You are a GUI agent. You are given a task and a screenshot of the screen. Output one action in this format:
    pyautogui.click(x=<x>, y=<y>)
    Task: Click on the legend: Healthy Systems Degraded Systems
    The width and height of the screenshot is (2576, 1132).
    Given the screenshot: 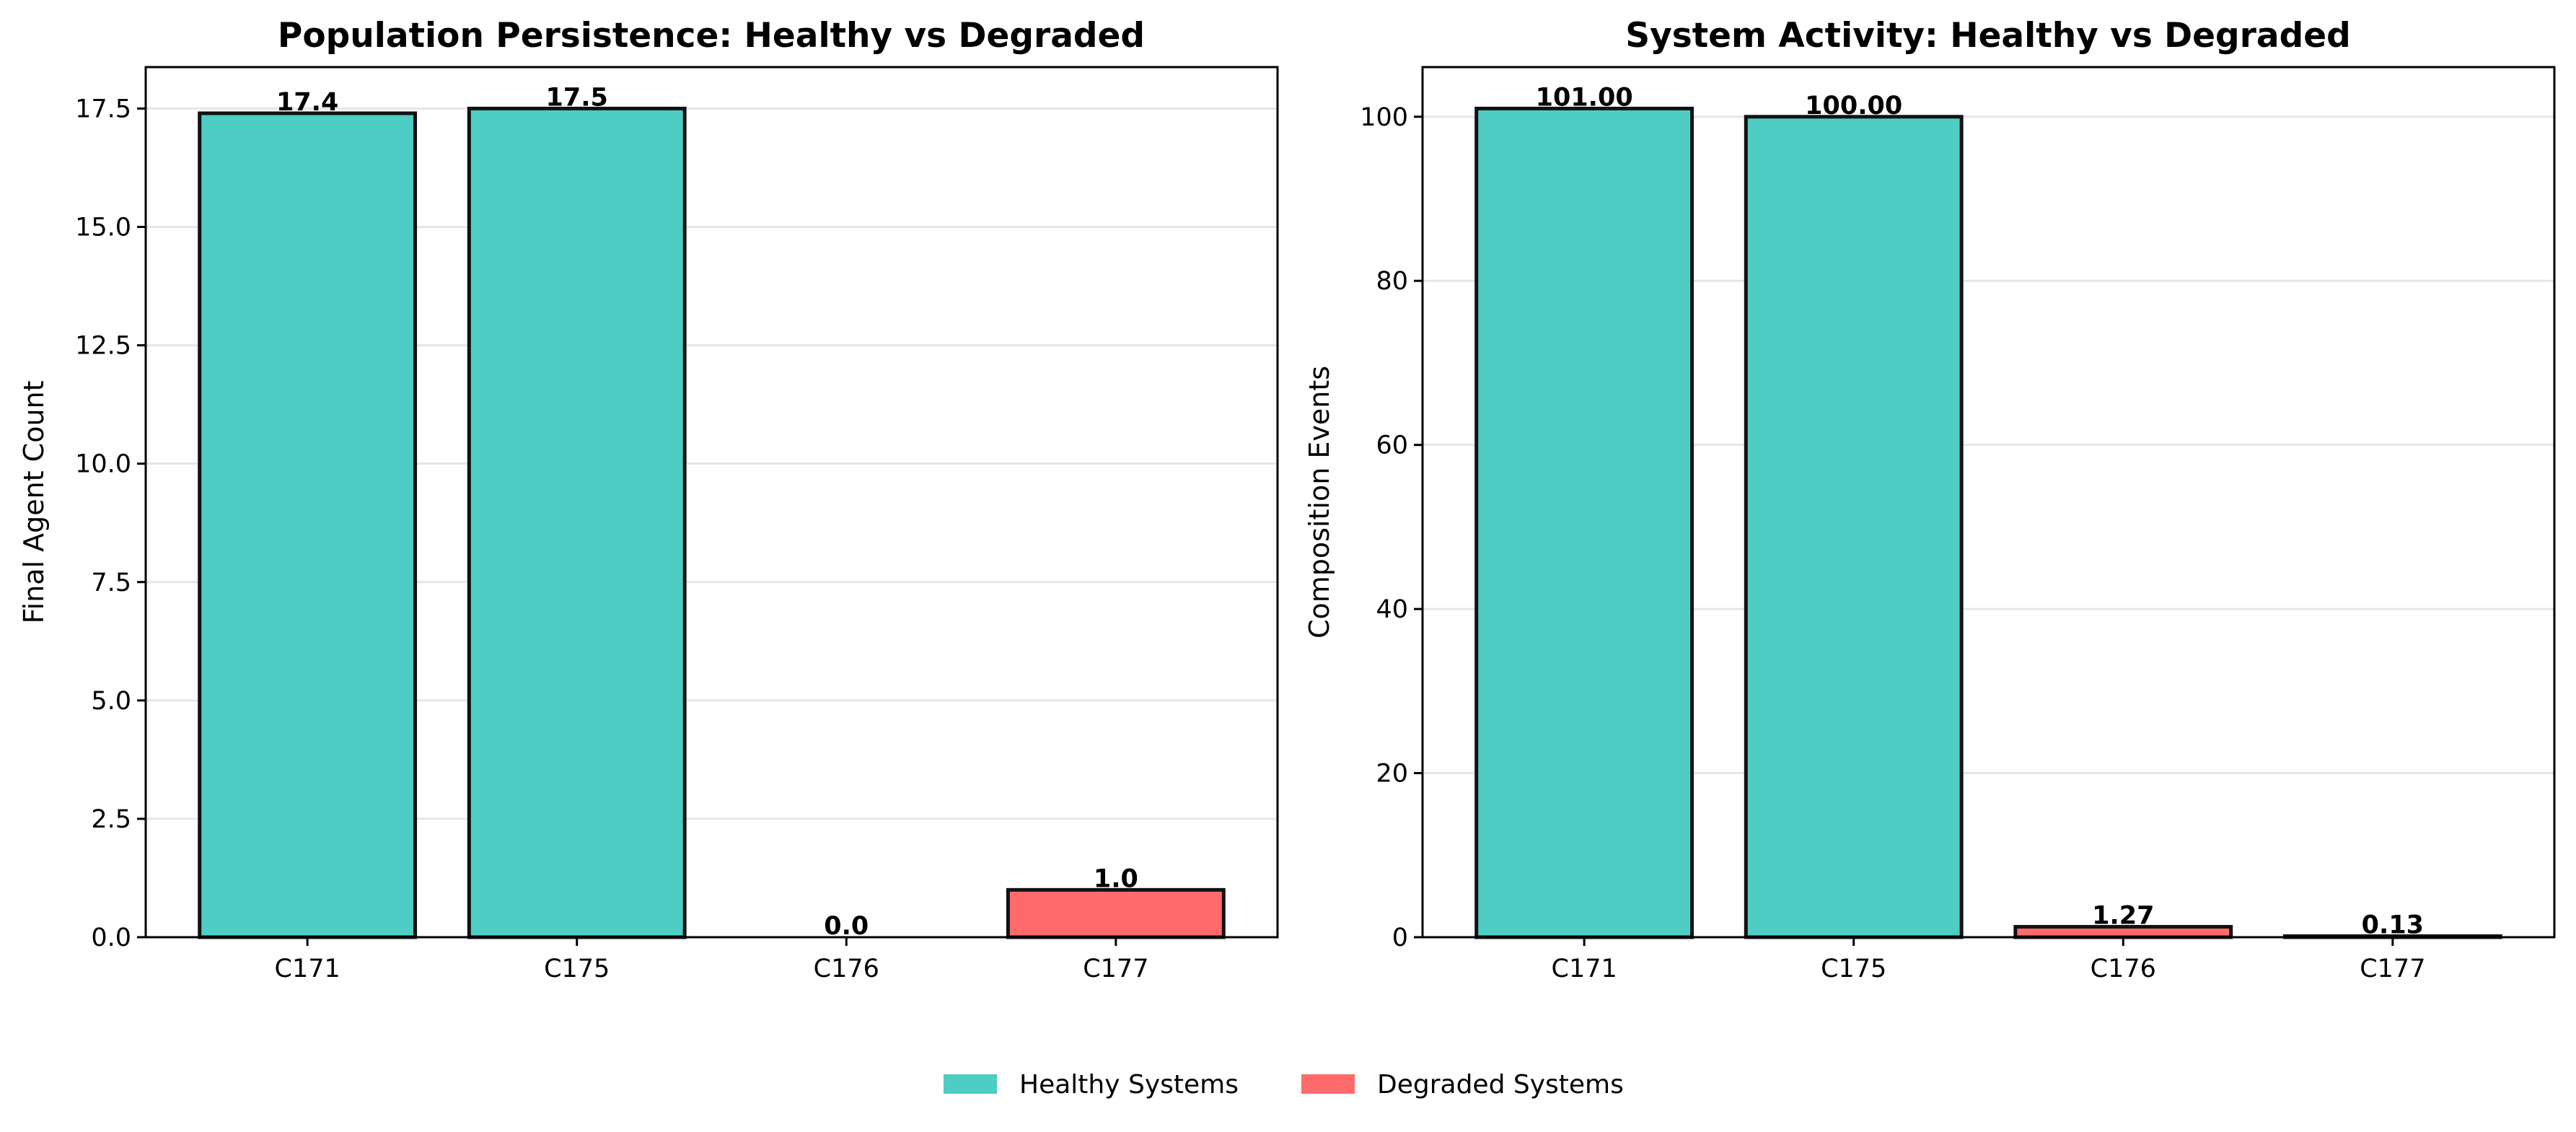 What is the action you would take?
    pyautogui.click(x=1284, y=1085)
    